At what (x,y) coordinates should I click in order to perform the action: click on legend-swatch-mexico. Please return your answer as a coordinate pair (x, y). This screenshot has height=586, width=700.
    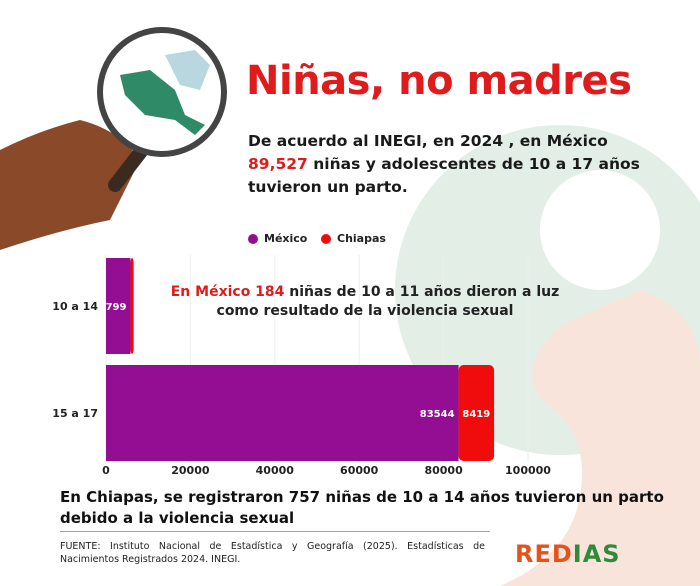
    Looking at the image, I should click on (253, 238).